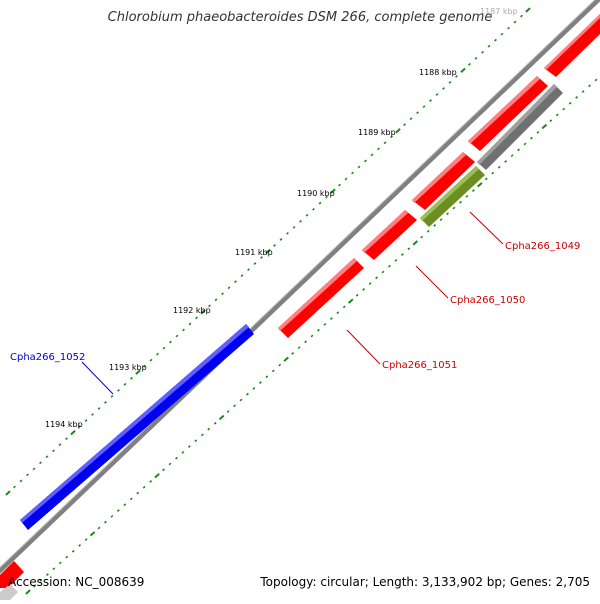  I want to click on gene-gray, so click(520, 127).